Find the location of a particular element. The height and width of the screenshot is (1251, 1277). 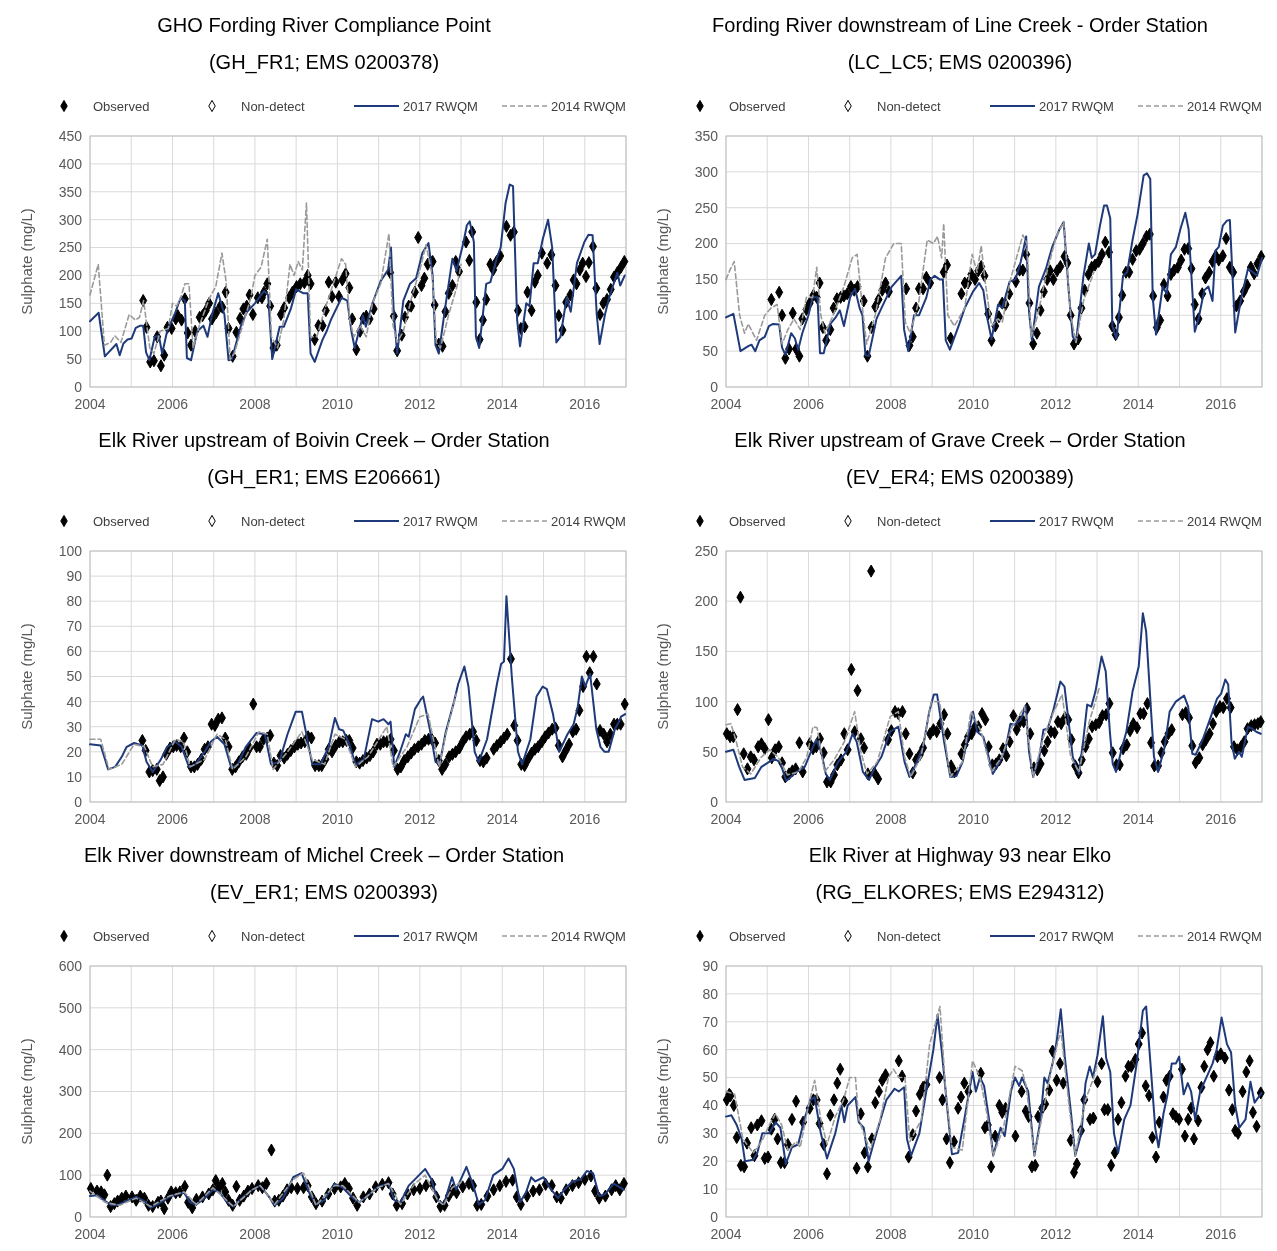

chart-subtitle: (EV_ER4; EMS 0200389) is located at coordinates (960, 477).